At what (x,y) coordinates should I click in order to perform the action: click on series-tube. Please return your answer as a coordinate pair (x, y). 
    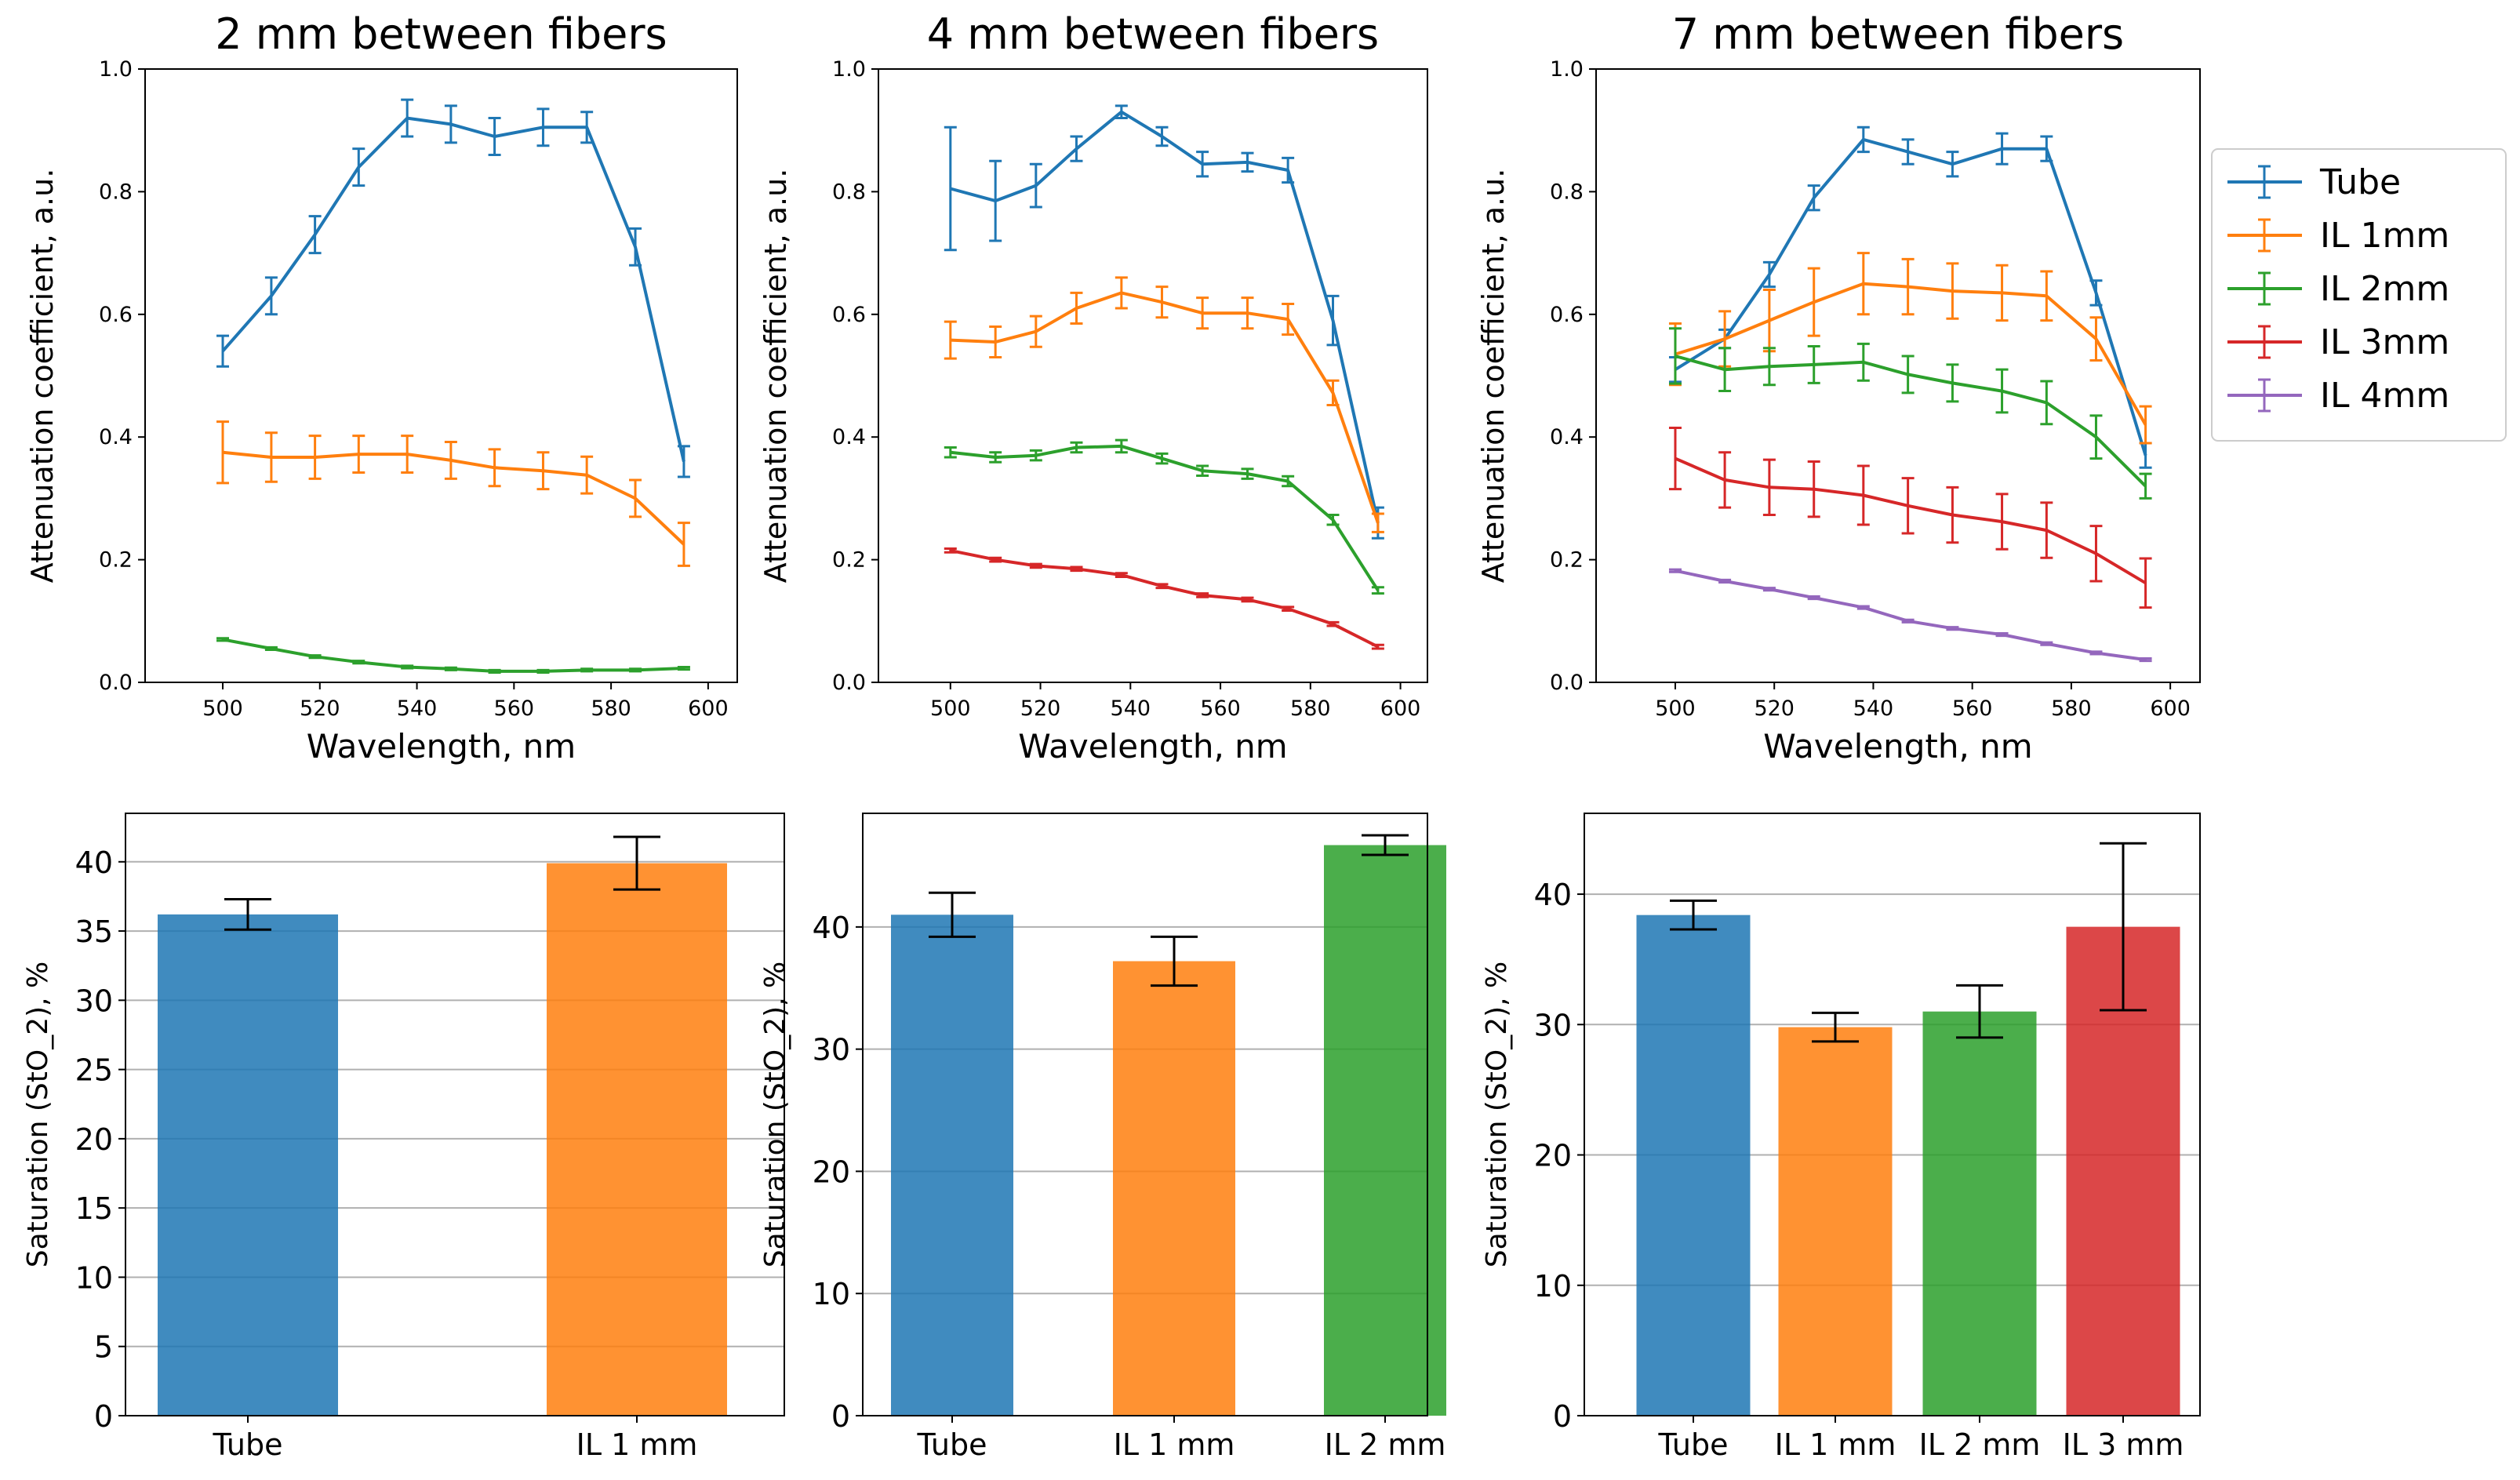
    Looking at the image, I should click on (1910, 297).